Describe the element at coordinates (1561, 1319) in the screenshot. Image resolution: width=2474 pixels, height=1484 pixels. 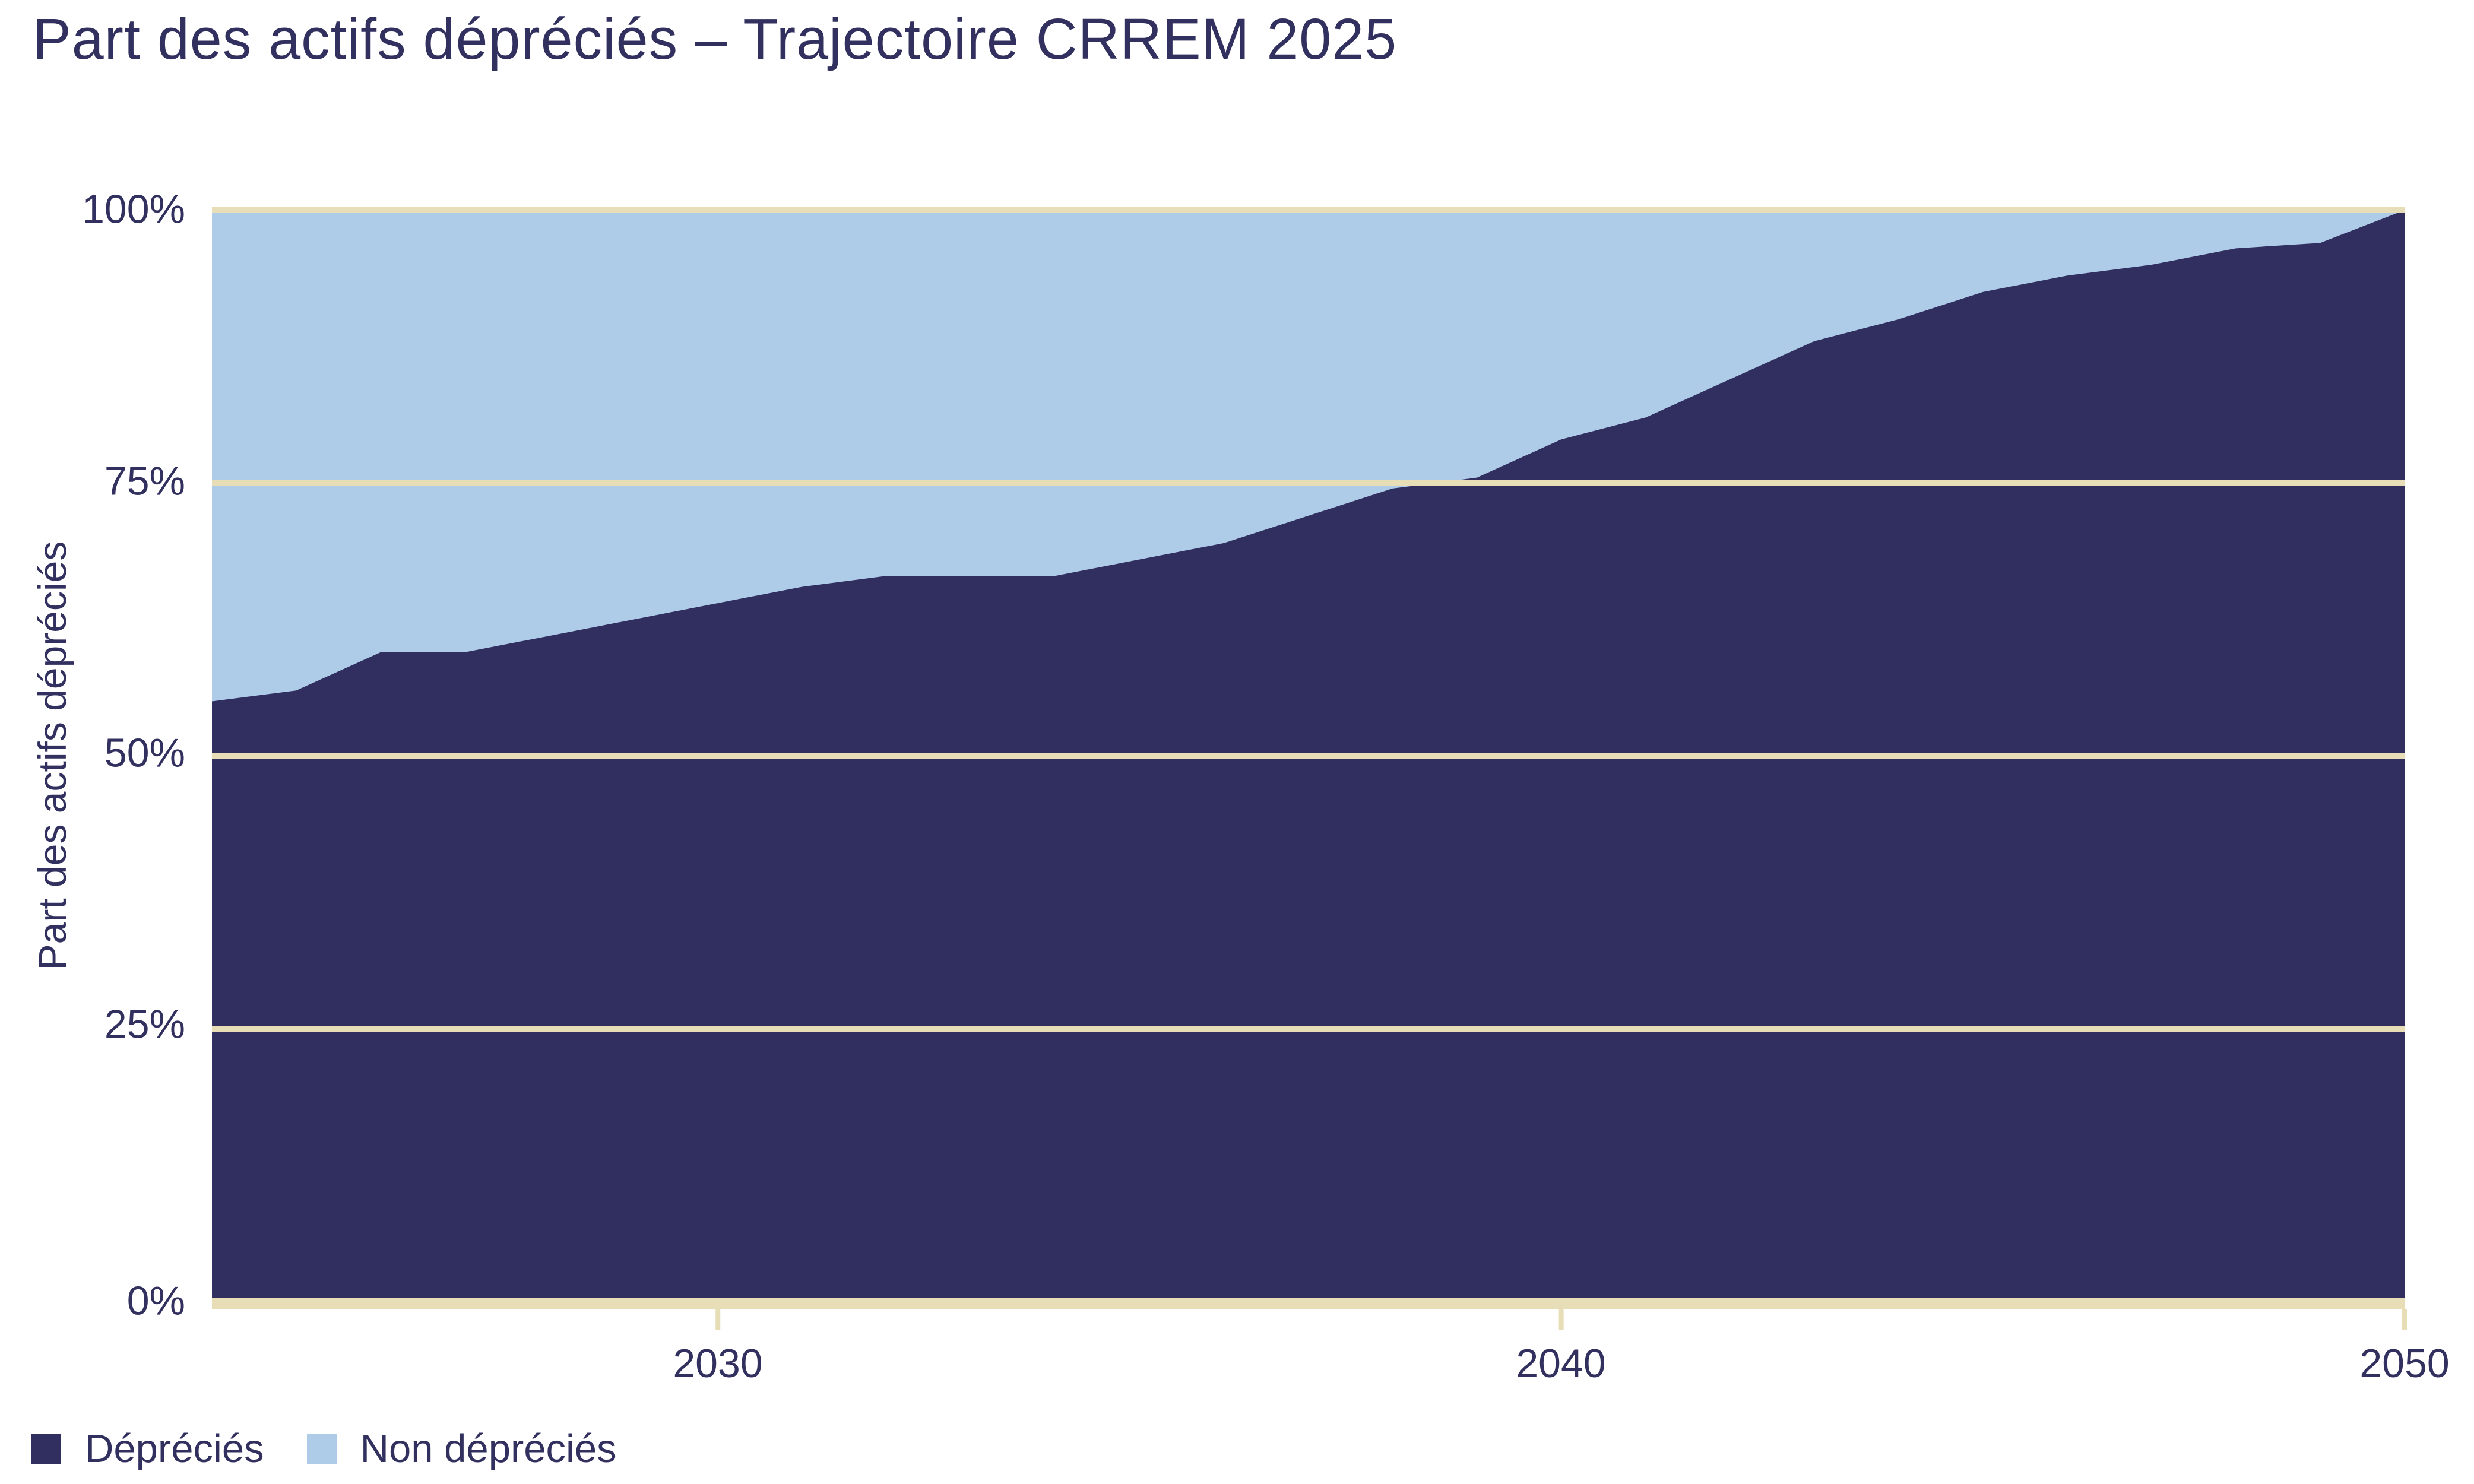
I see `x-tick-mark-2040` at that location.